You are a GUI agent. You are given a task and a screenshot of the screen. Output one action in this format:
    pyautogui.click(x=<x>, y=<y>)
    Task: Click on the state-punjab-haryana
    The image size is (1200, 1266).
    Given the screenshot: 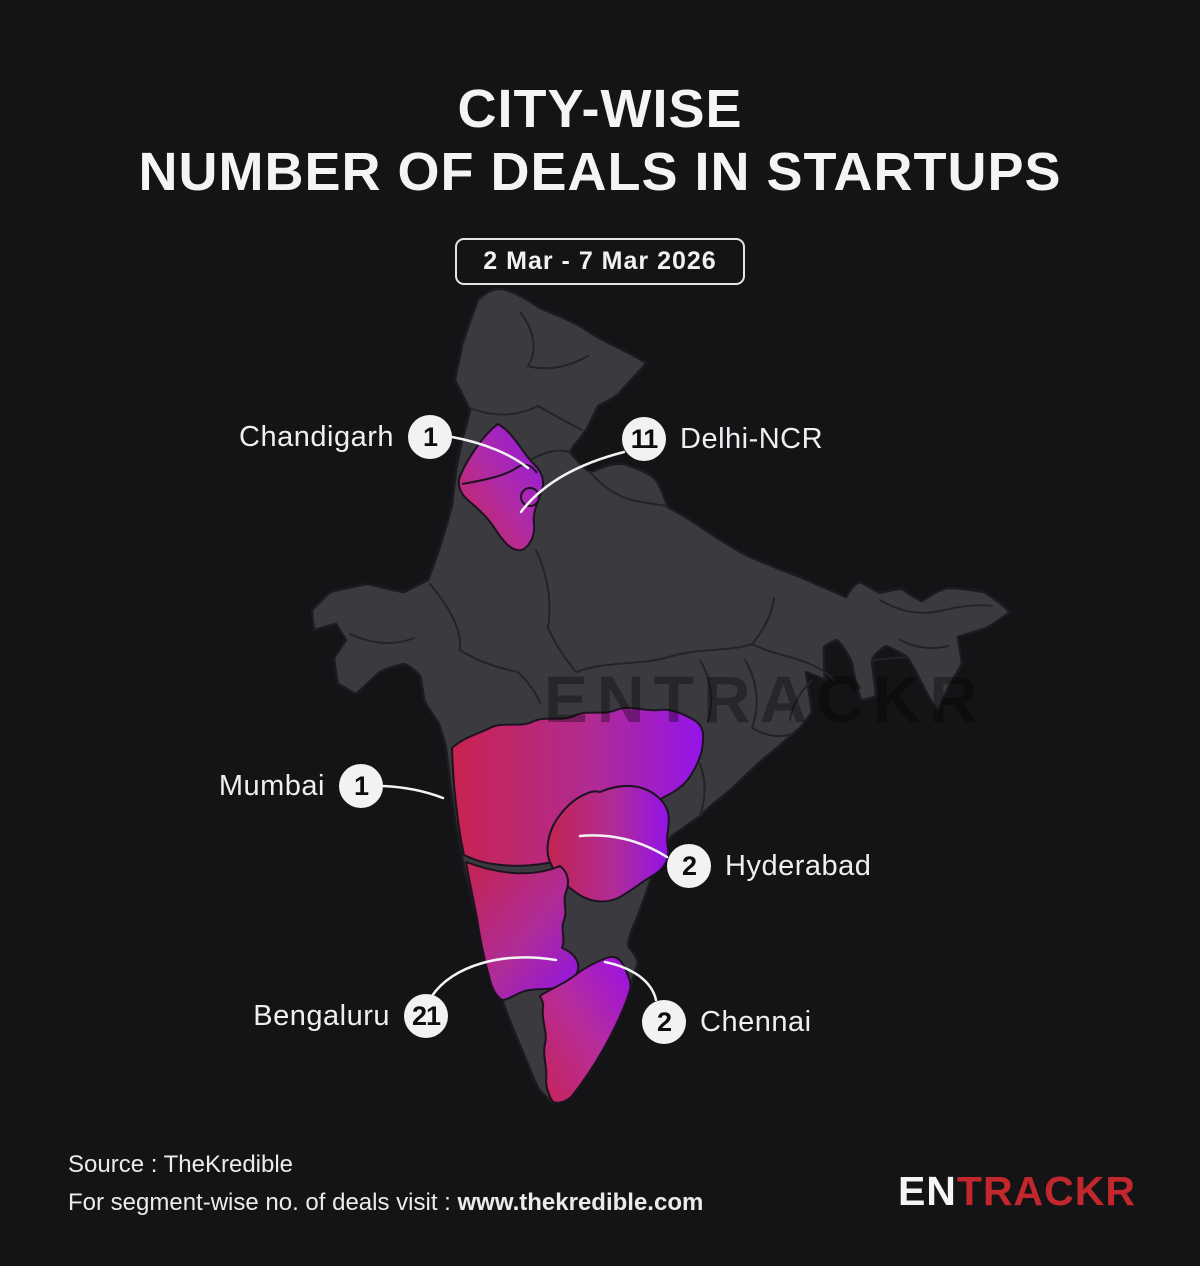 What is the action you would take?
    pyautogui.click(x=501, y=487)
    